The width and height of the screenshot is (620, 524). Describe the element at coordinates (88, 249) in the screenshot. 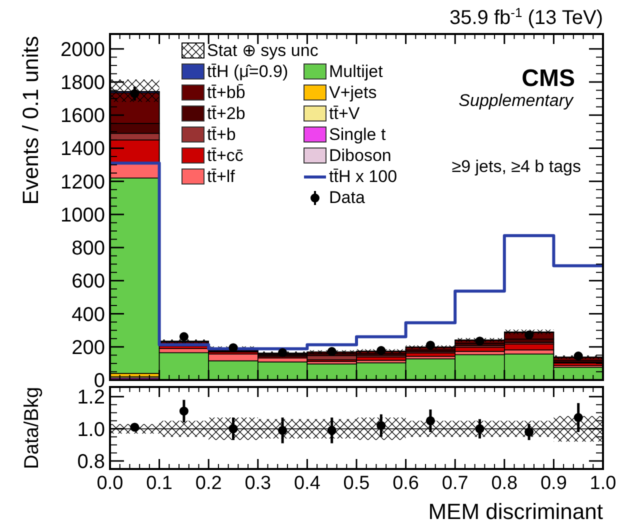

I see `y-tick-label: 800` at that location.